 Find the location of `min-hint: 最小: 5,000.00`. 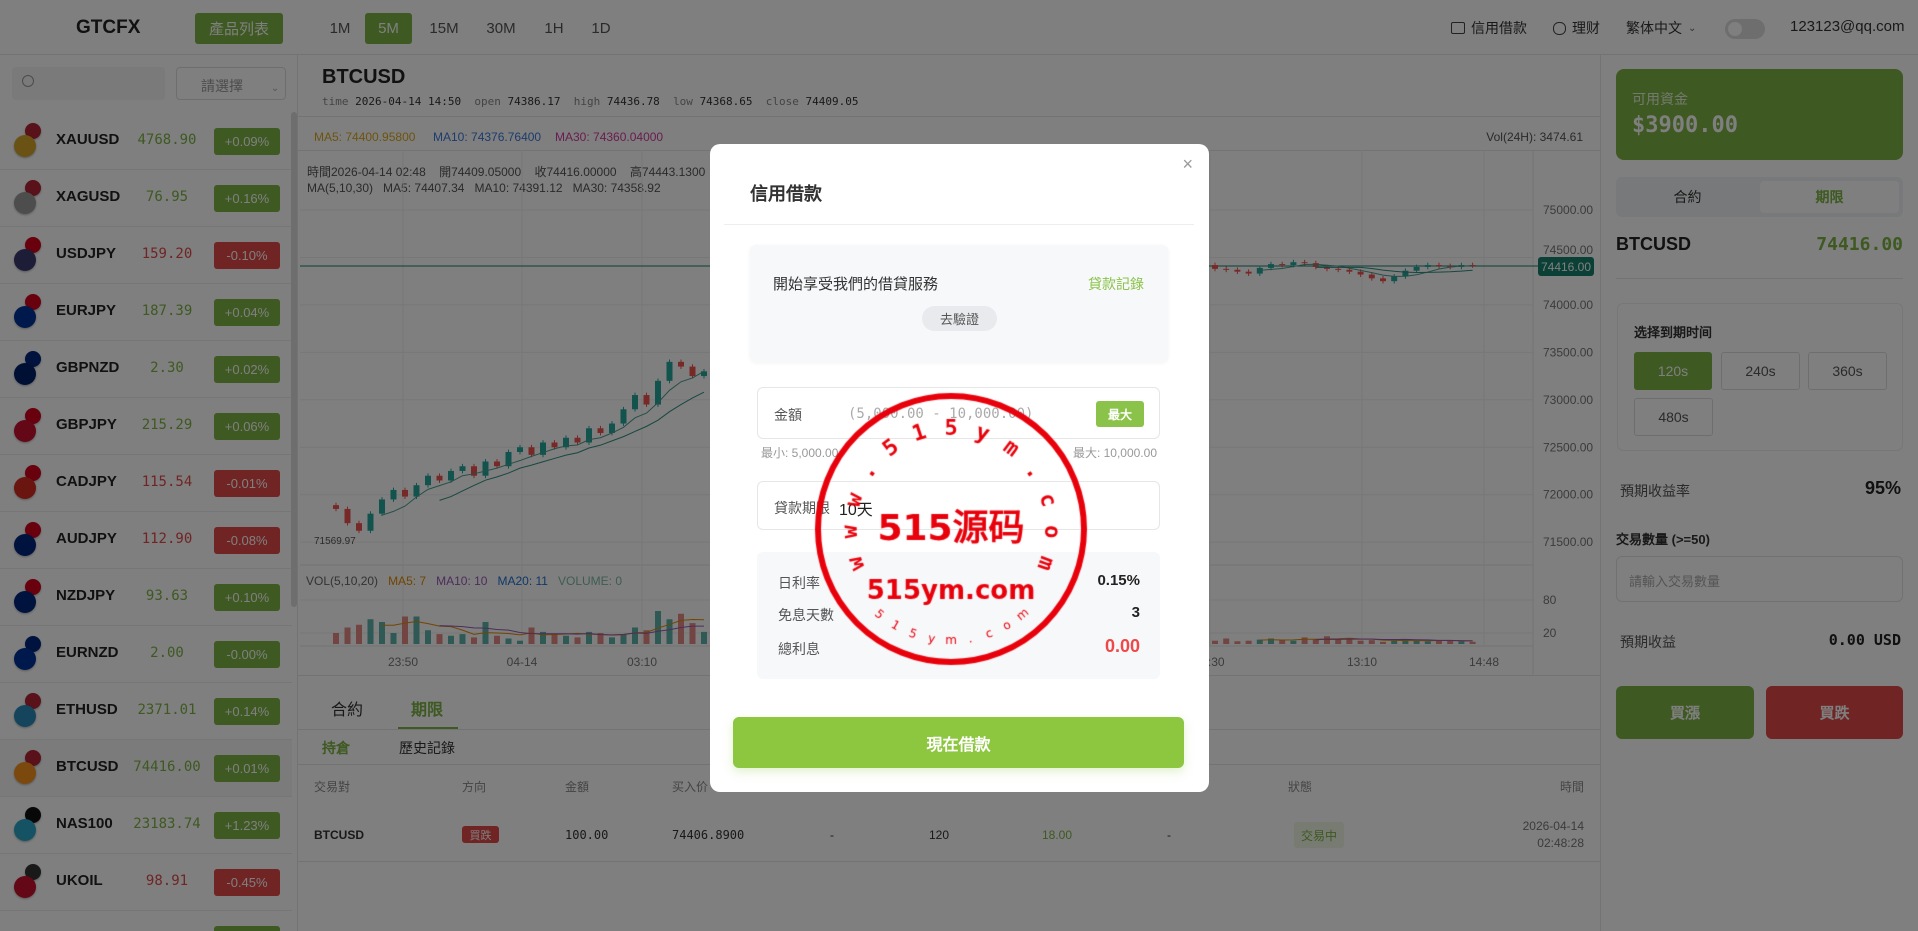

min-hint: 最小: 5,000.00 is located at coordinates (800, 453).